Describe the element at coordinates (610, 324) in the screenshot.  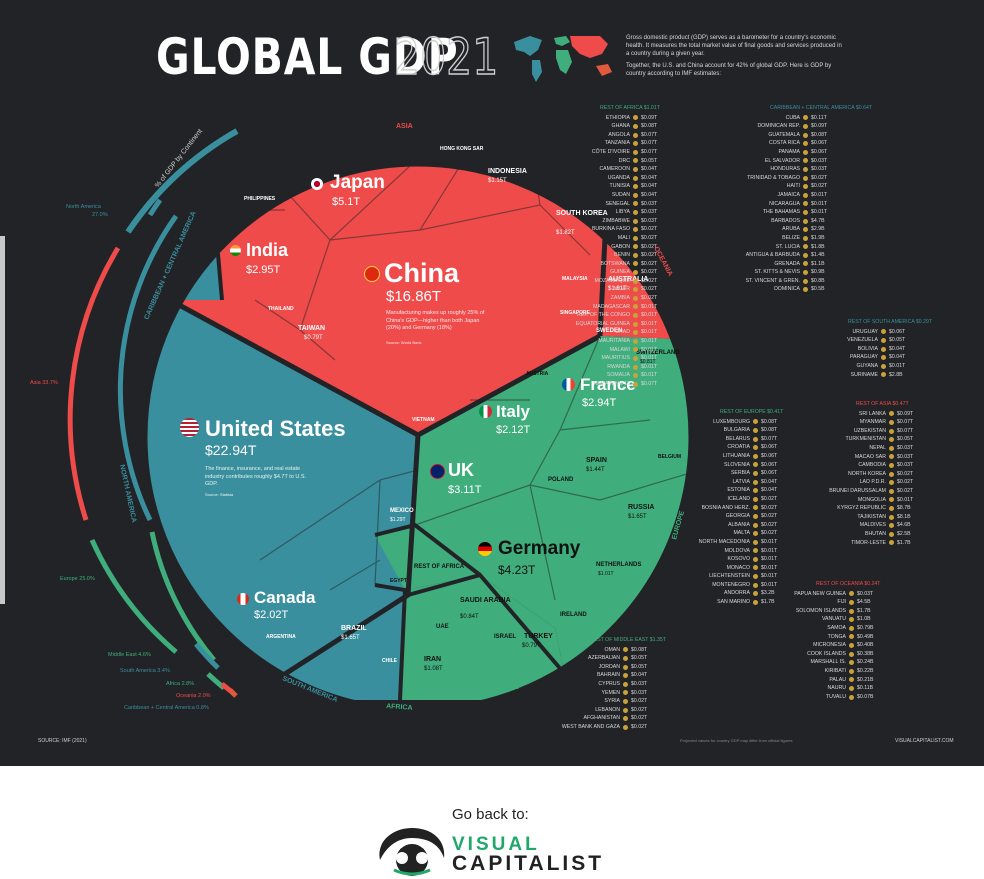
I see `list-item: EQUATORIAL GUINEA $0.01T` at that location.